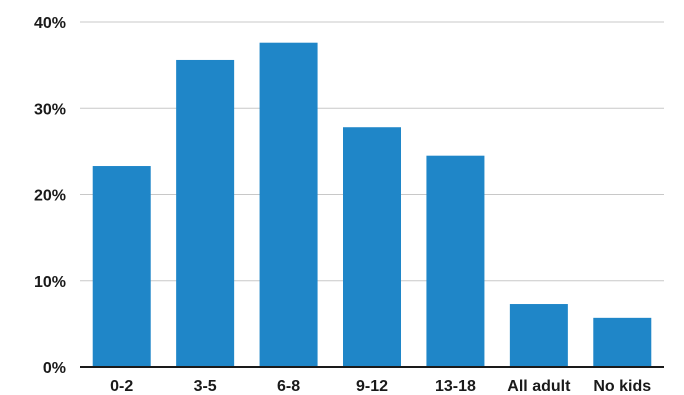  Describe the element at coordinates (538, 335) in the screenshot. I see `bar-all-adult` at that location.